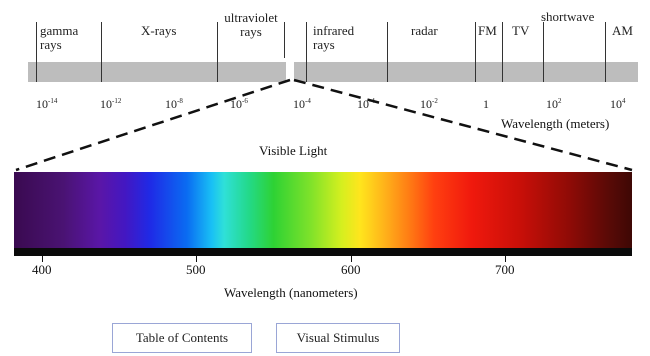  I want to click on nm-label-500: 500, so click(196, 269).